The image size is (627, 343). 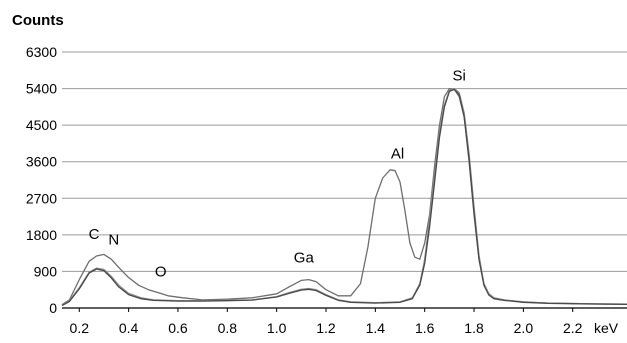 What do you see at coordinates (277, 328) in the screenshot?
I see `x-tick-label: 1.0` at bounding box center [277, 328].